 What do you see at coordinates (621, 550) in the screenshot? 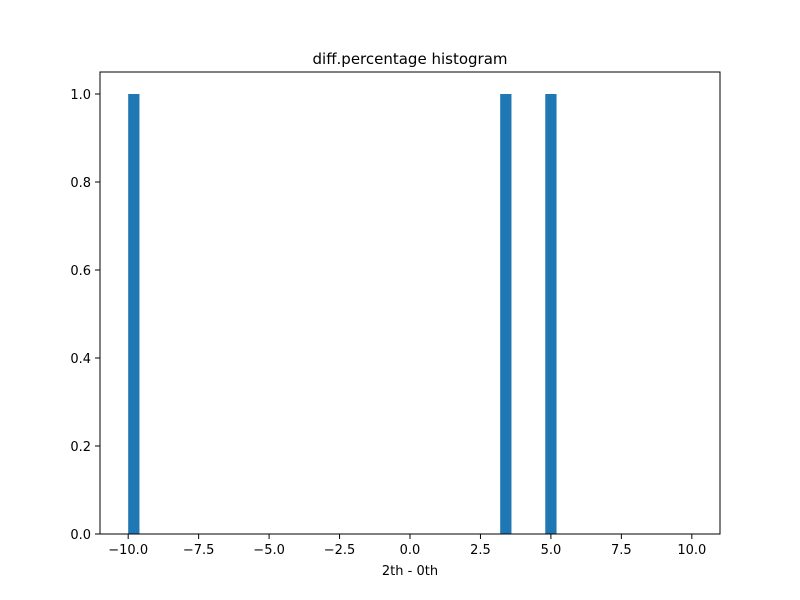
I see `x-tick-label: 7.5` at bounding box center [621, 550].